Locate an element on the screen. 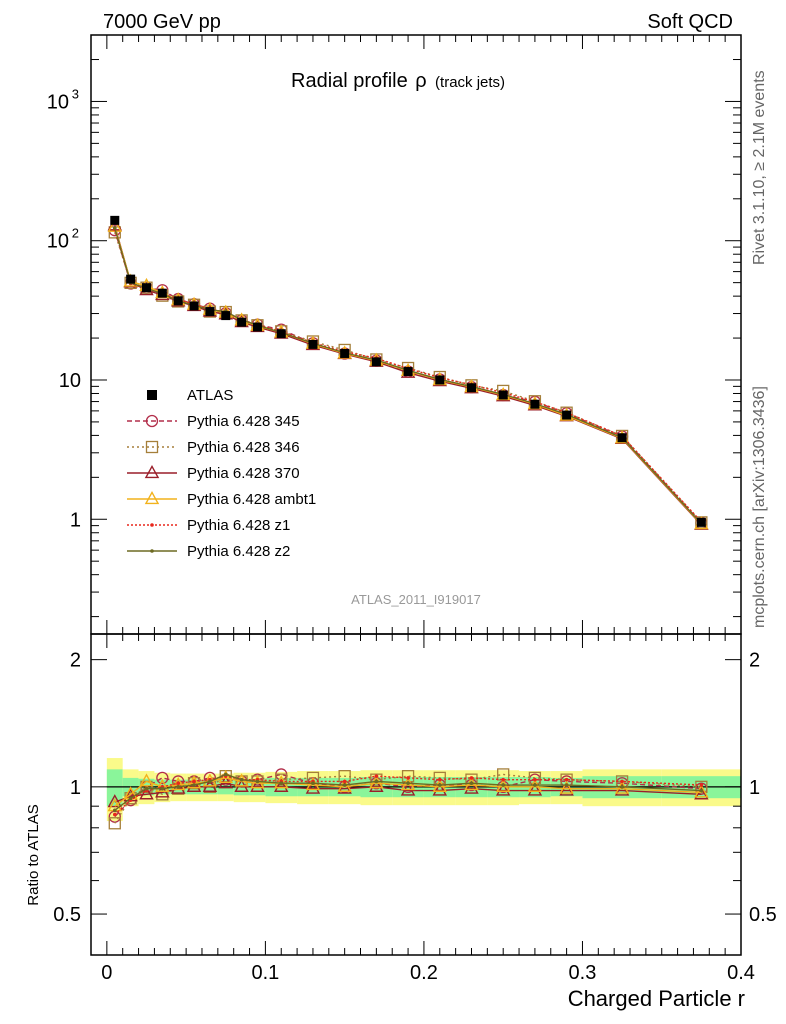  legend-label: Pythia 6.428 370 is located at coordinates (243, 473).